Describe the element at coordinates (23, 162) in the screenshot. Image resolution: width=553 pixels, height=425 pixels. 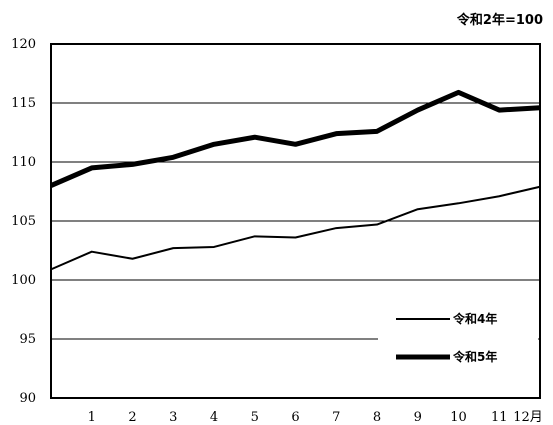
I see `y-tick-label: 110` at that location.